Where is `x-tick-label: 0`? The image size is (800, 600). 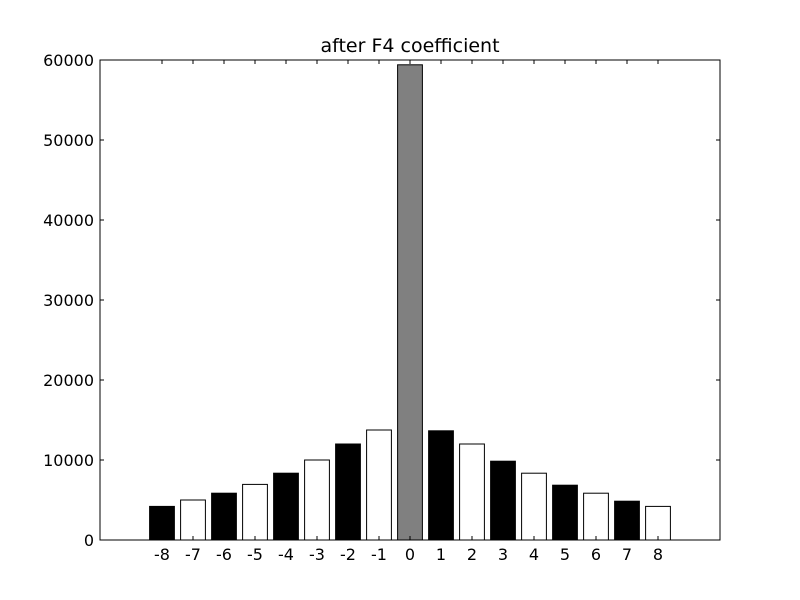 x-tick-label: 0 is located at coordinates (410, 554).